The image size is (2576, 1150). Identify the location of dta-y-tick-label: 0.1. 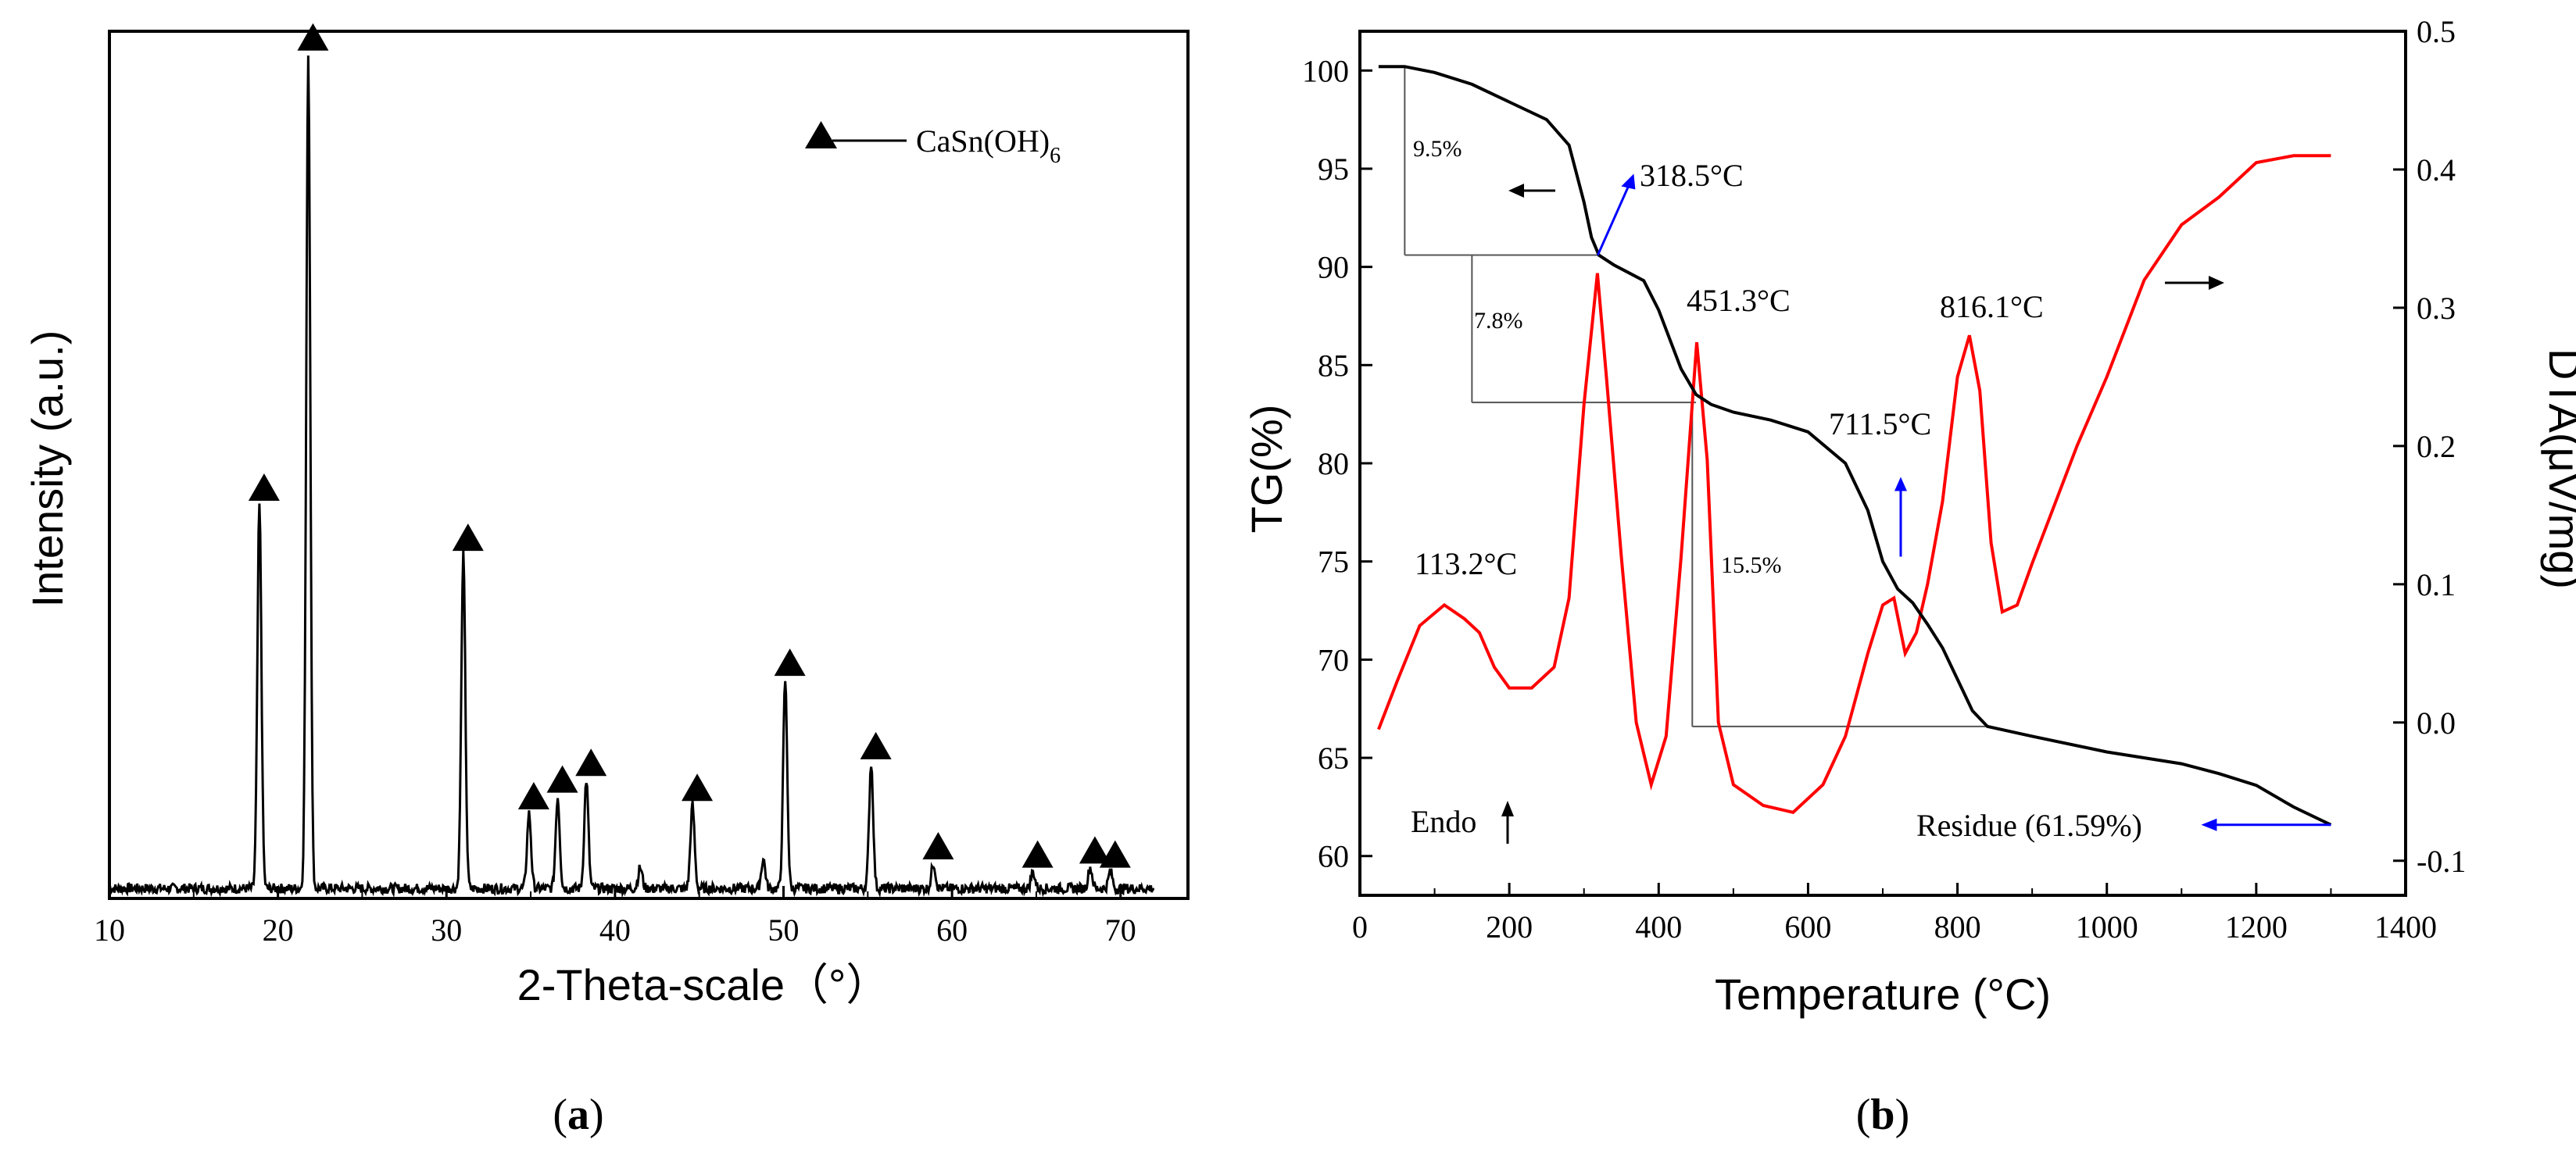
(2436, 584).